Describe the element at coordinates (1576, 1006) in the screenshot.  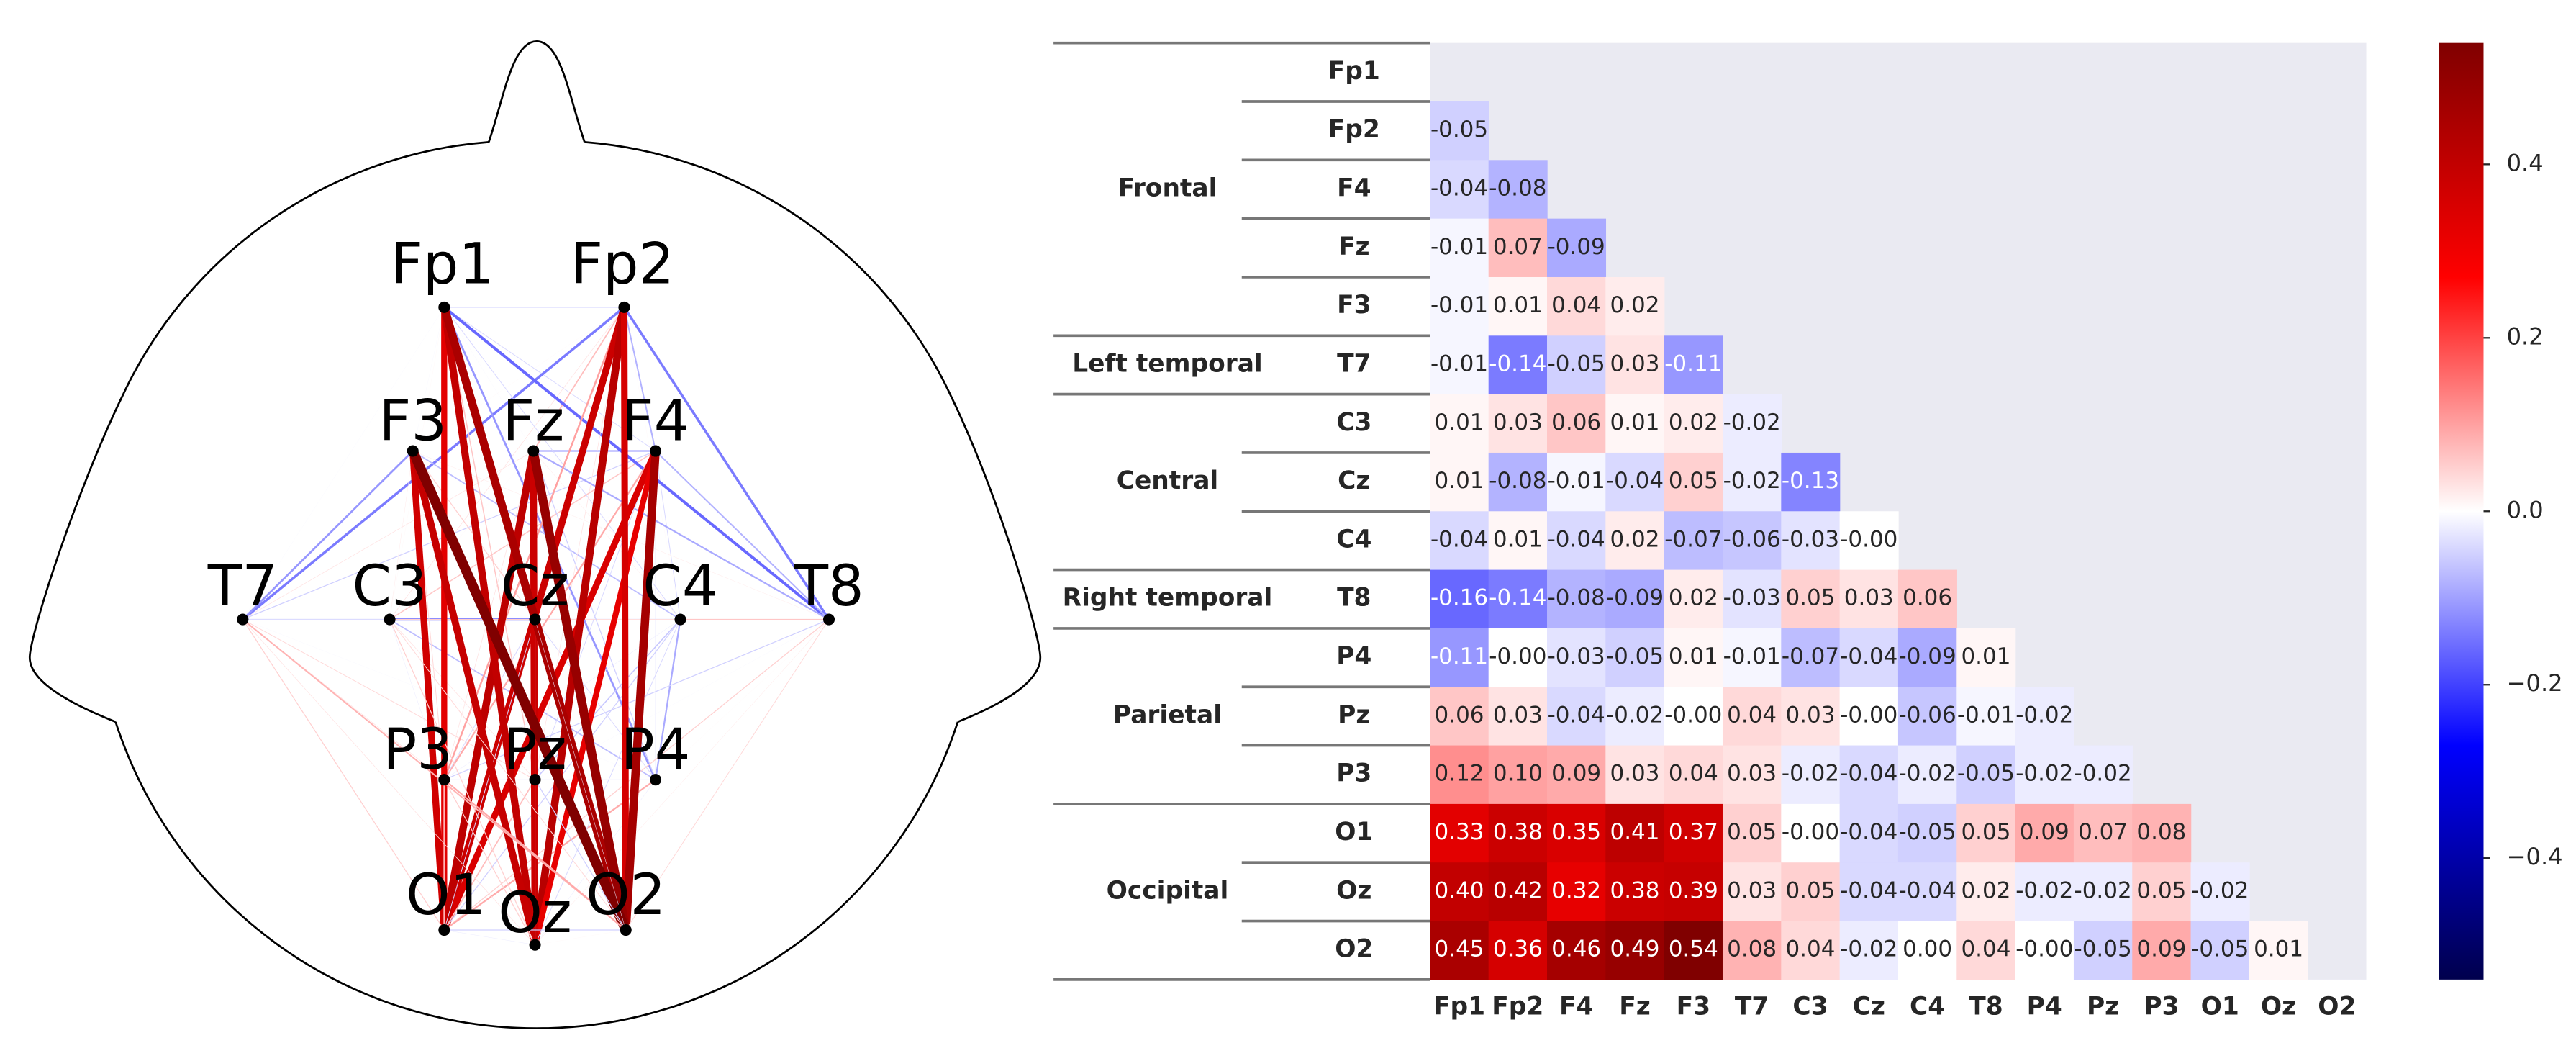
I see `column-label: F4` at that location.